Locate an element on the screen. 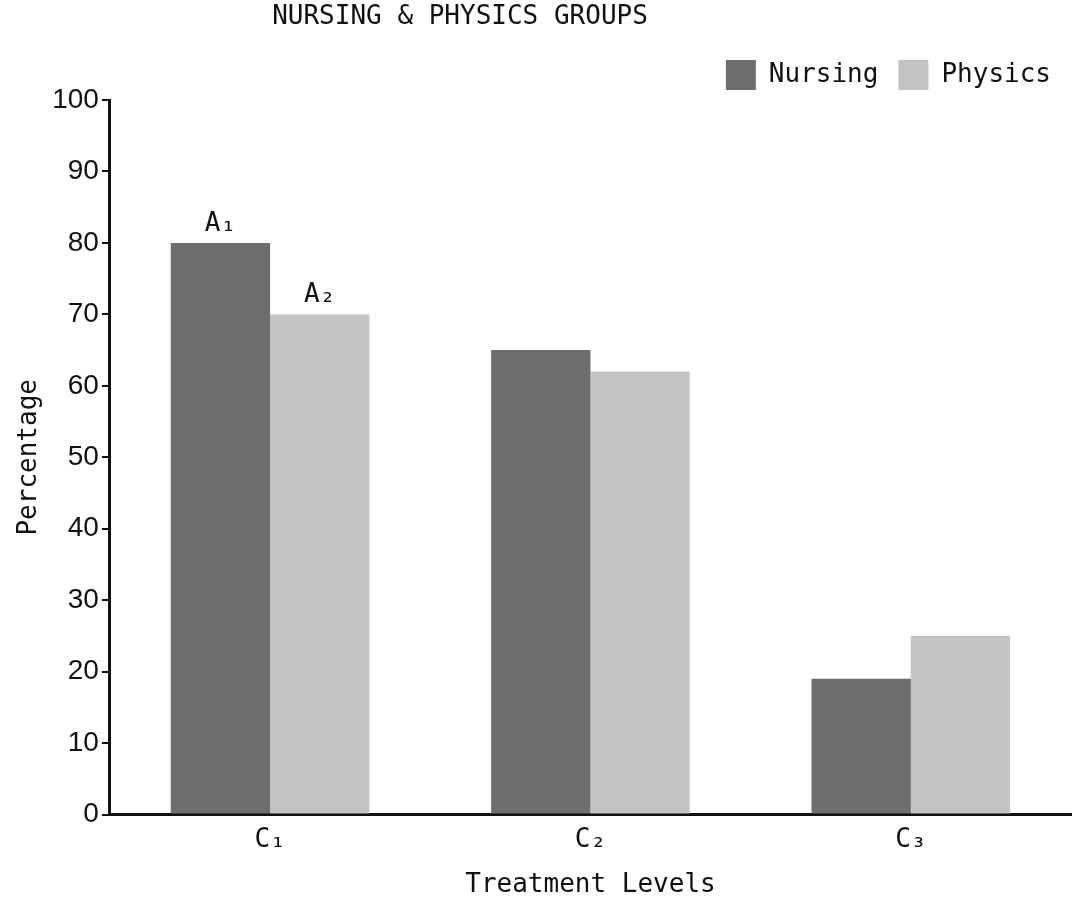 This screenshot has width=1091, height=915. y-tick-label: 10 is located at coordinates (83, 741).